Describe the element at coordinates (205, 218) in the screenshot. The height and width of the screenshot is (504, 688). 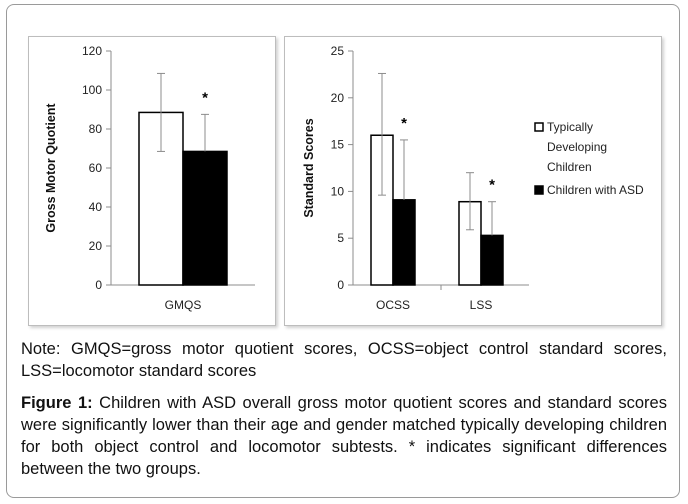
I see `gmq-bar-asd-gmqs` at that location.